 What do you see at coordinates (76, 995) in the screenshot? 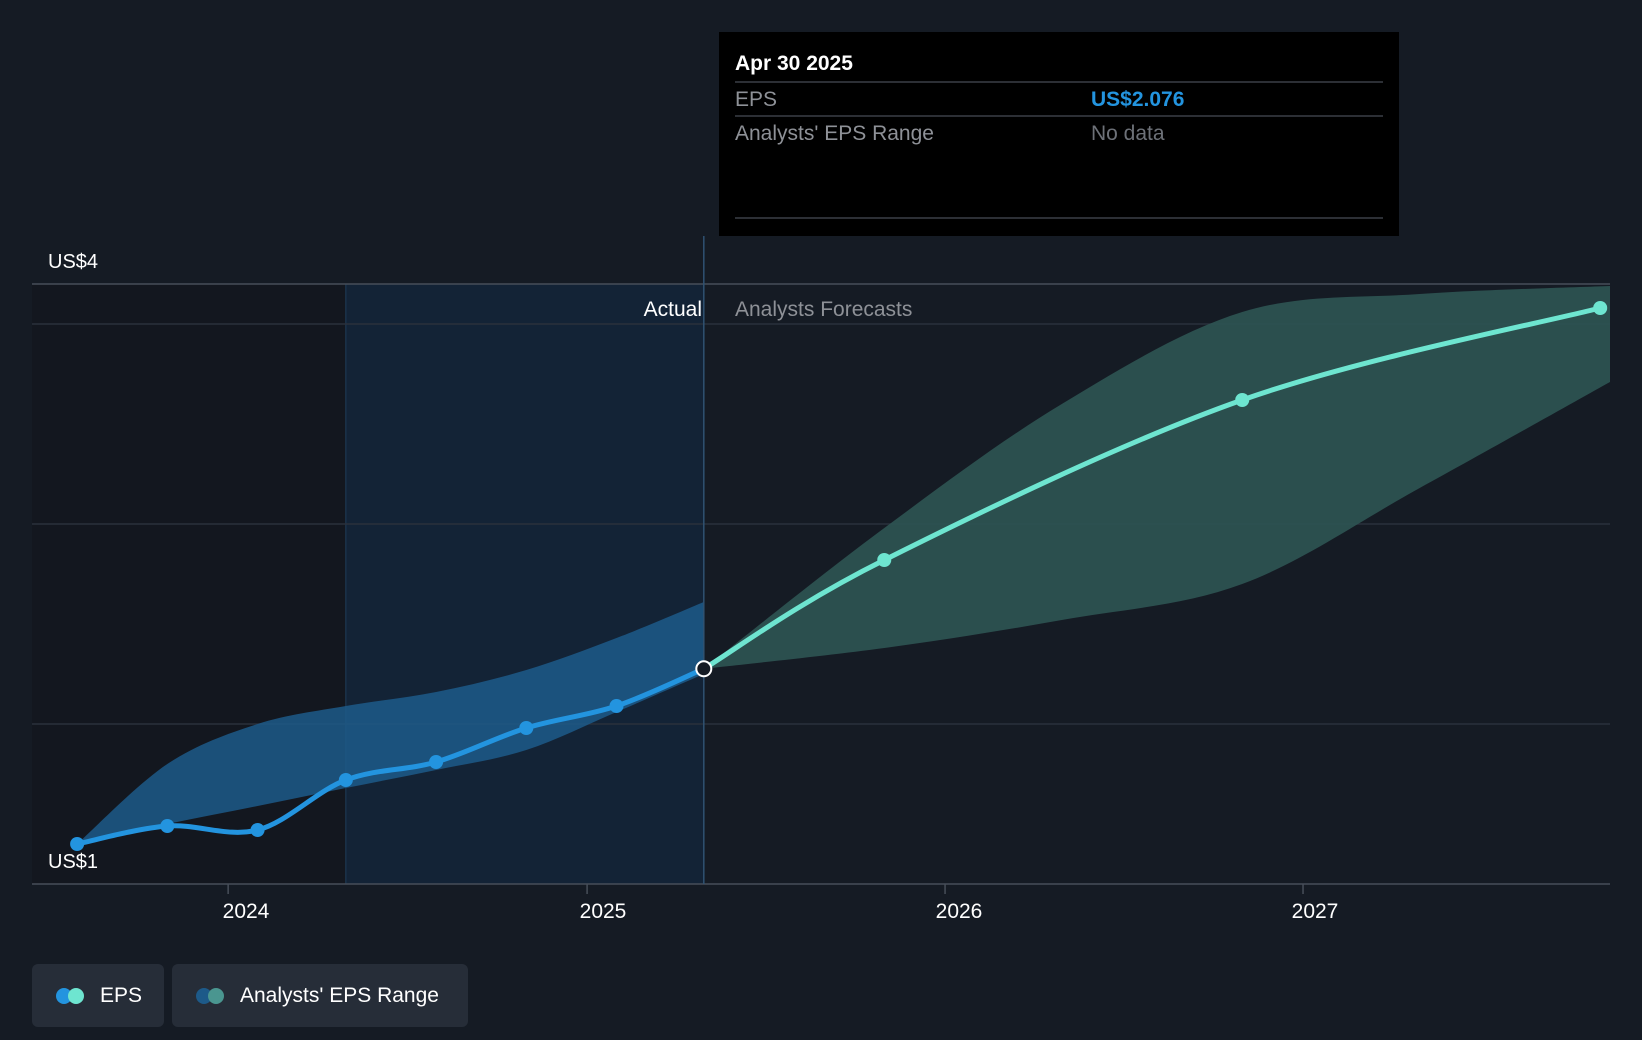
I see `eps-forecast-dot` at bounding box center [76, 995].